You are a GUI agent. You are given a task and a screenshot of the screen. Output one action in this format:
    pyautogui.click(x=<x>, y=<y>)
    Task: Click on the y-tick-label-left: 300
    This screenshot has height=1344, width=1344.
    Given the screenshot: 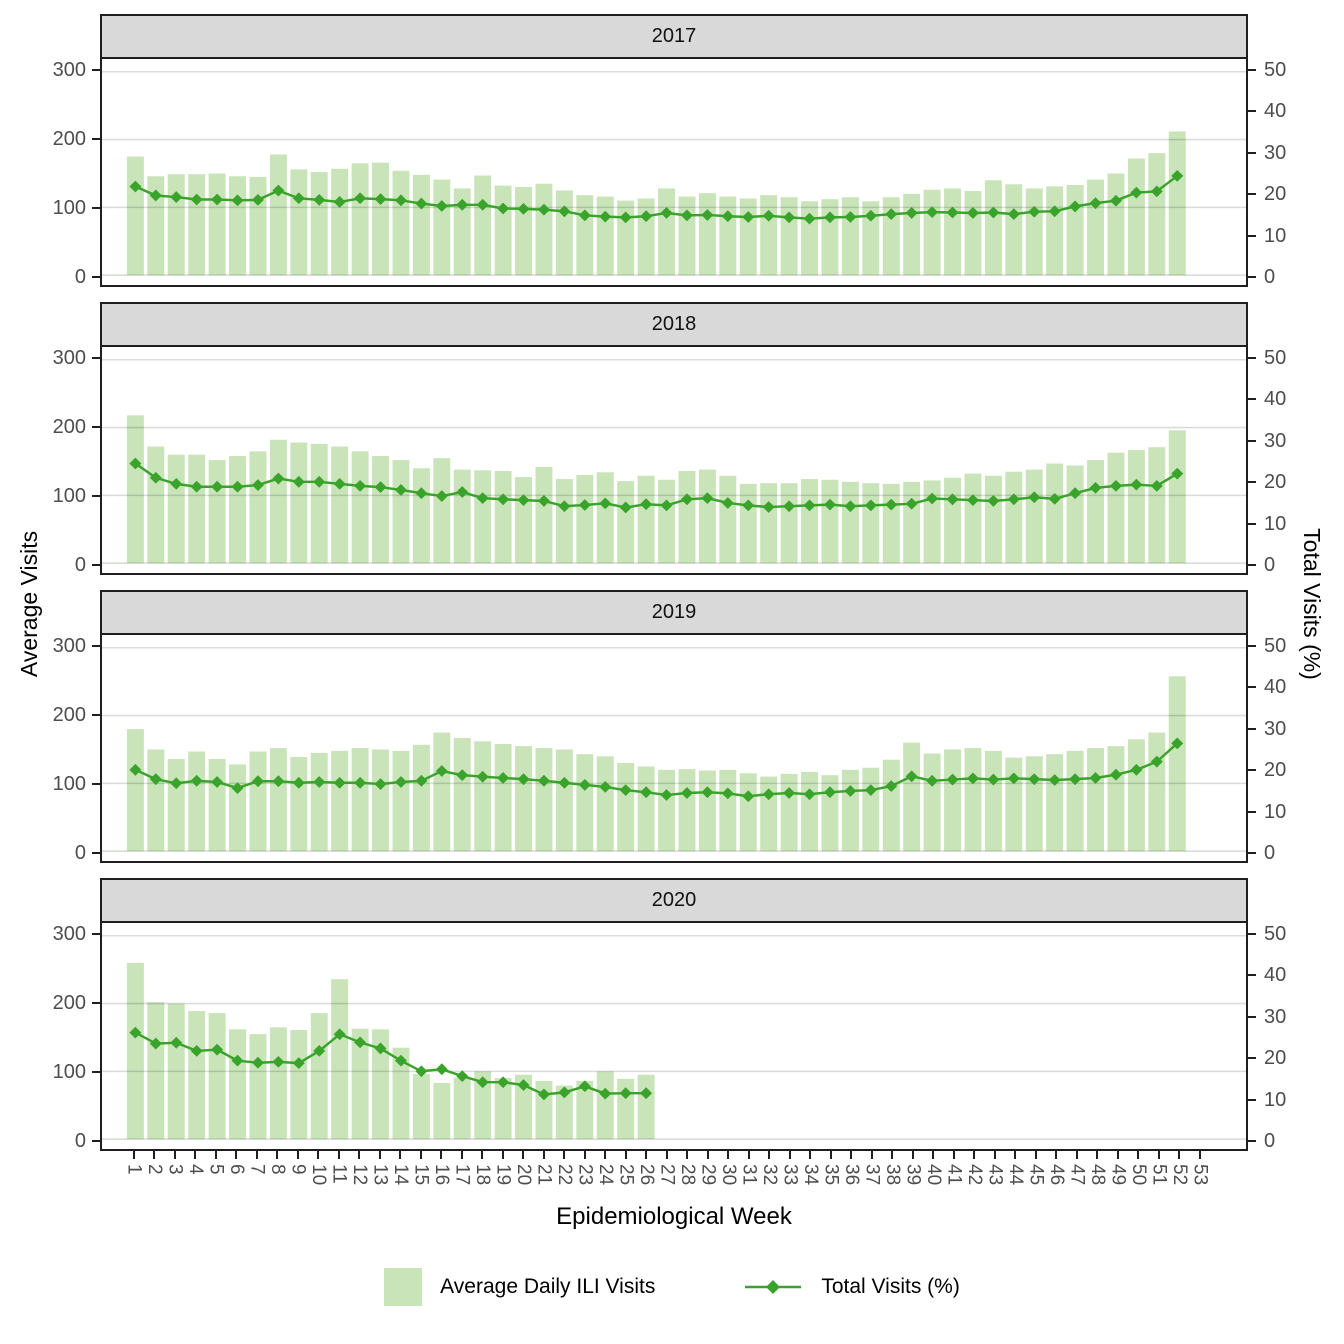 What is the action you would take?
    pyautogui.click(x=69, y=934)
    